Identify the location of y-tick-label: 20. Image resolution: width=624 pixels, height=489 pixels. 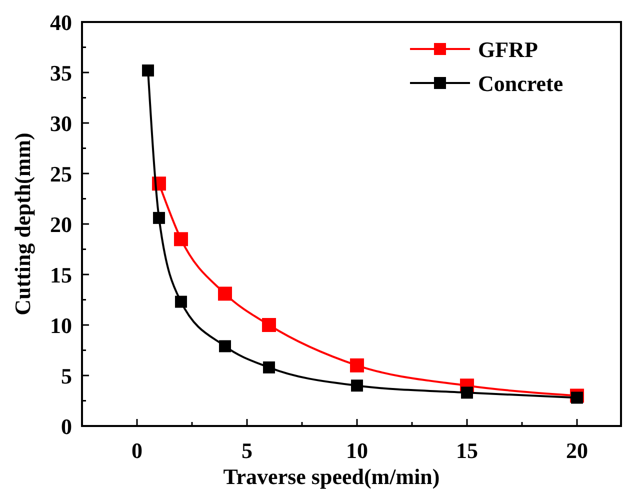
(61, 224).